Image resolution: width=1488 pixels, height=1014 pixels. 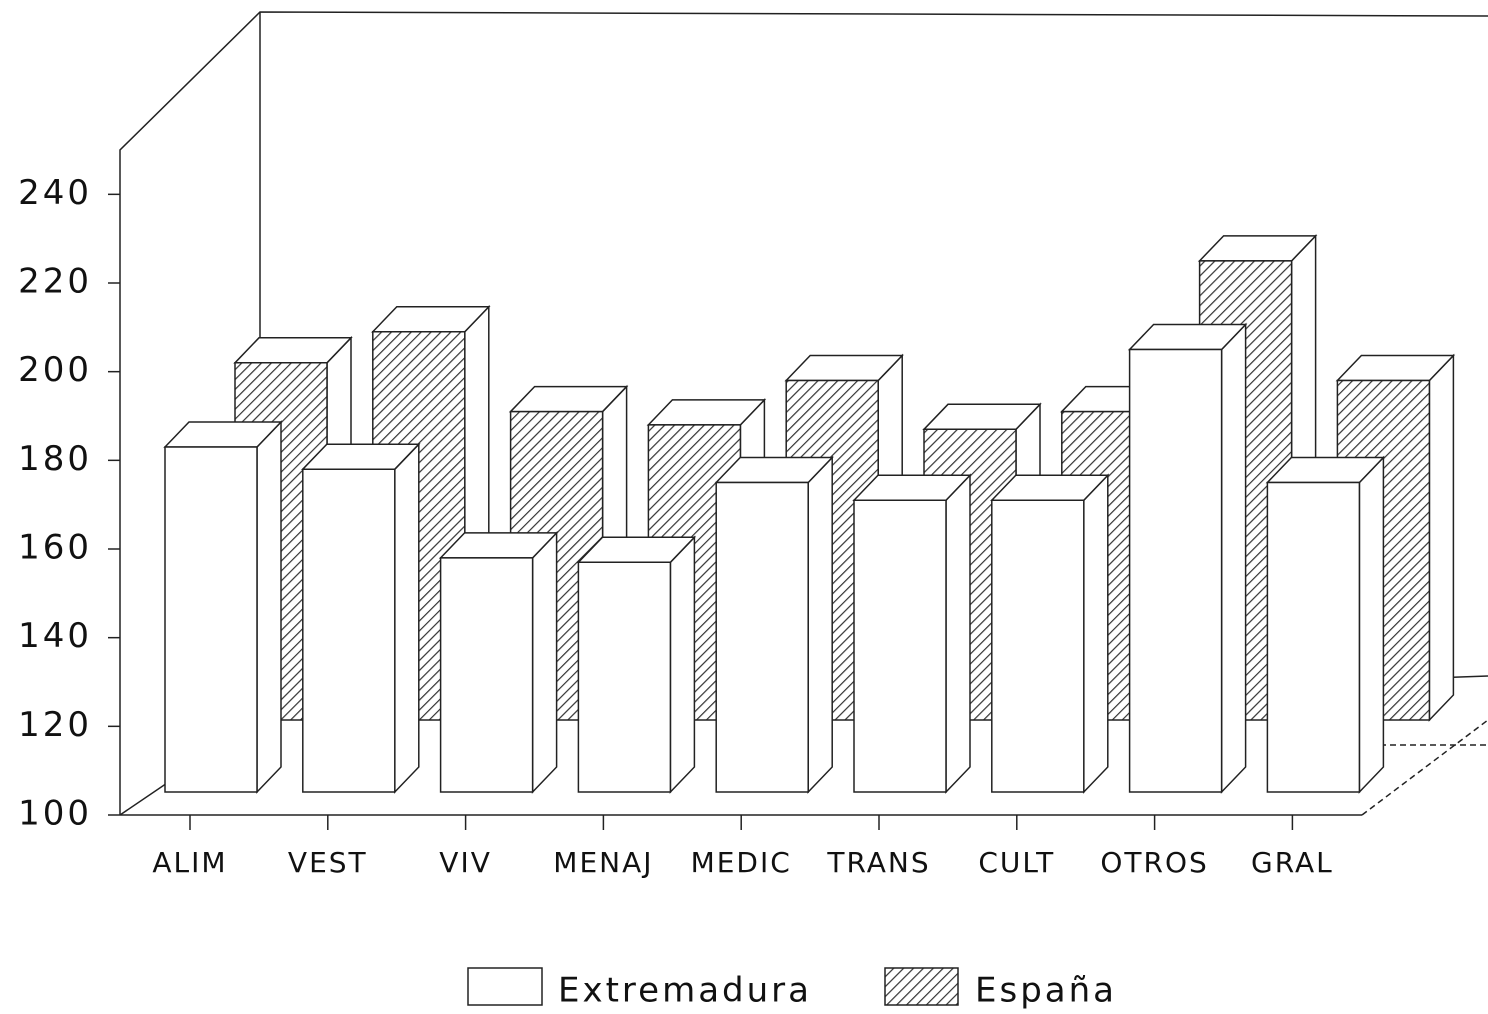 I want to click on y-tick-label: 220, so click(x=55, y=282).